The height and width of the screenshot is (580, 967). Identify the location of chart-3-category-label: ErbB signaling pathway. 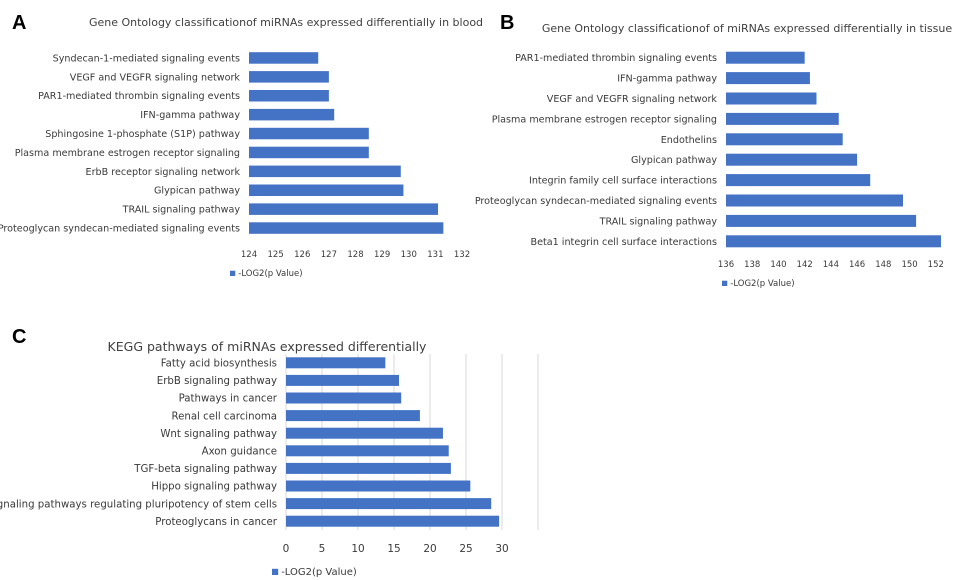
(217, 381).